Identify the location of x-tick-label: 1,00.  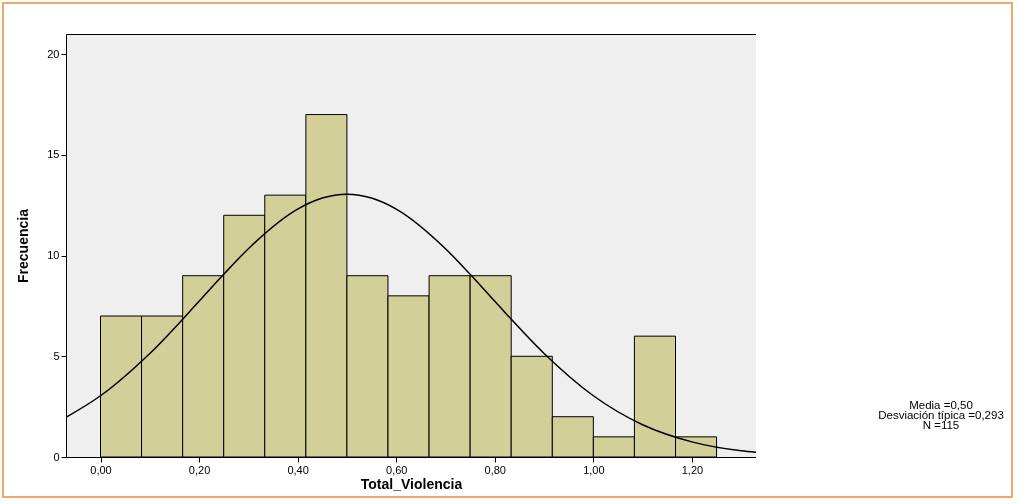
(594, 469).